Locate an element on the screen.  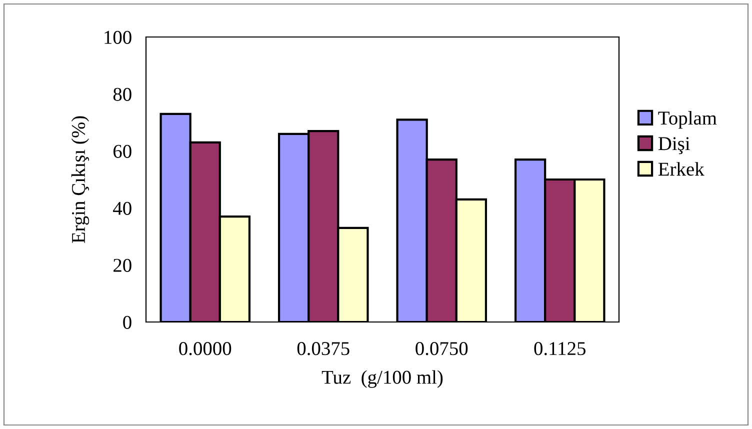
y-tick-label: 80 is located at coordinates (122, 94).